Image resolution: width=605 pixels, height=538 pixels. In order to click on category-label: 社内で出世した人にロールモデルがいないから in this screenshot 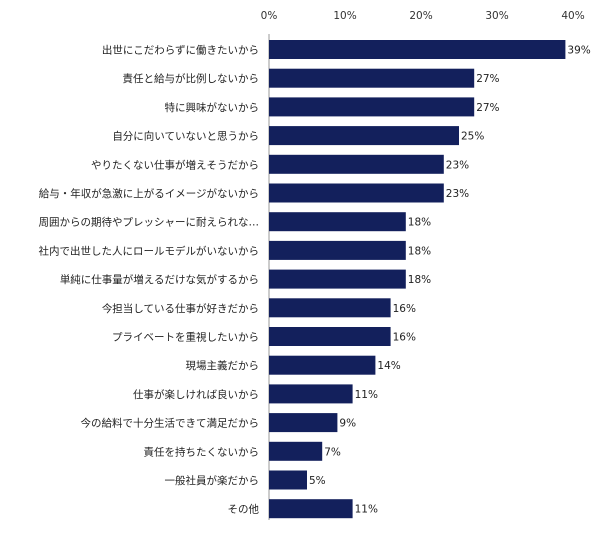, I will do `click(149, 250)`.